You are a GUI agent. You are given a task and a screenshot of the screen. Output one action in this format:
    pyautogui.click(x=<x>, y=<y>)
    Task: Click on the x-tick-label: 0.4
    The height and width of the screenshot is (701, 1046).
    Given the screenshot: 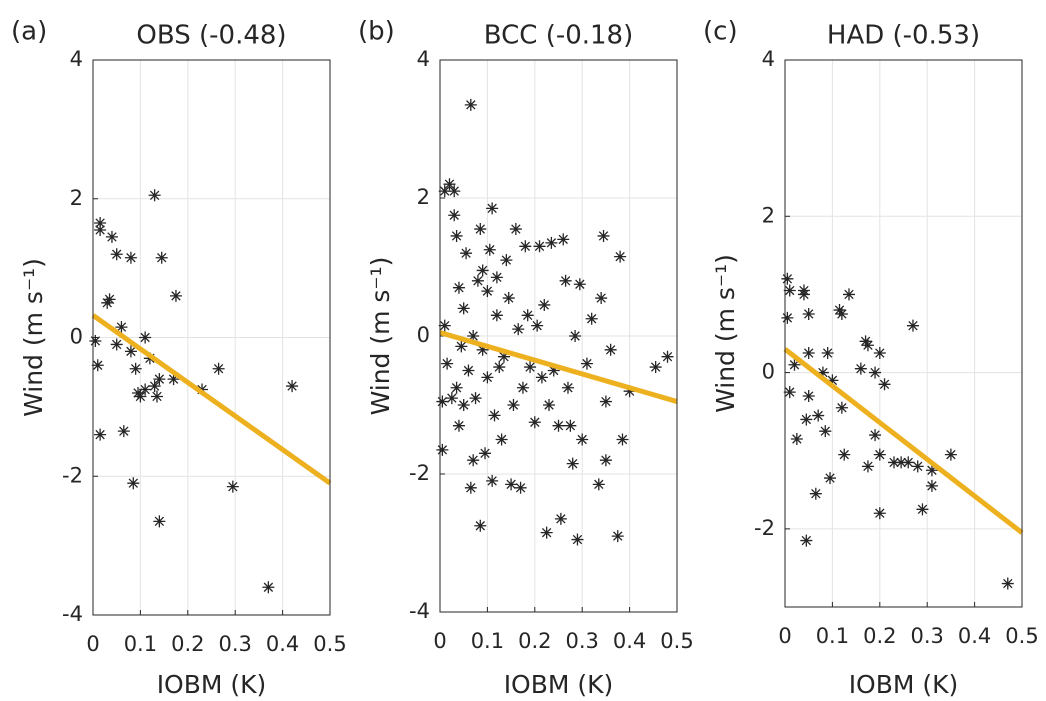 What is the action you would take?
    pyautogui.click(x=282, y=644)
    